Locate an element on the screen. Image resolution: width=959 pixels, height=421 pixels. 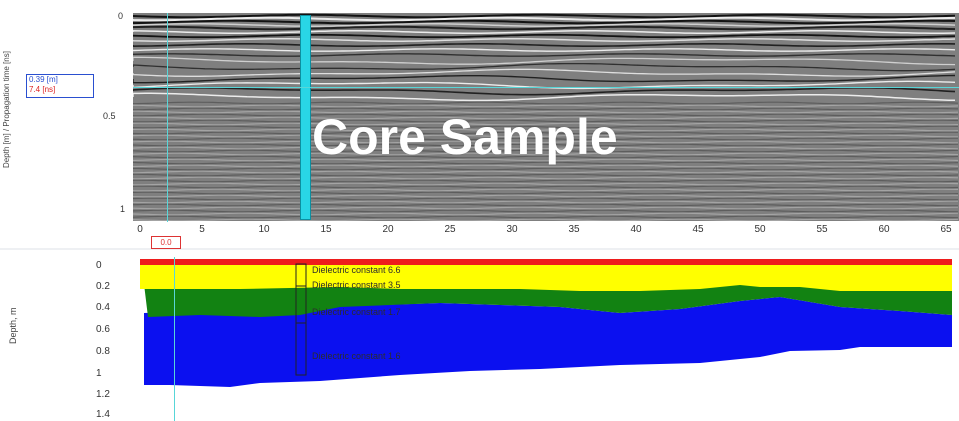
radargram-x-tick: 30 is located at coordinates (512, 229).